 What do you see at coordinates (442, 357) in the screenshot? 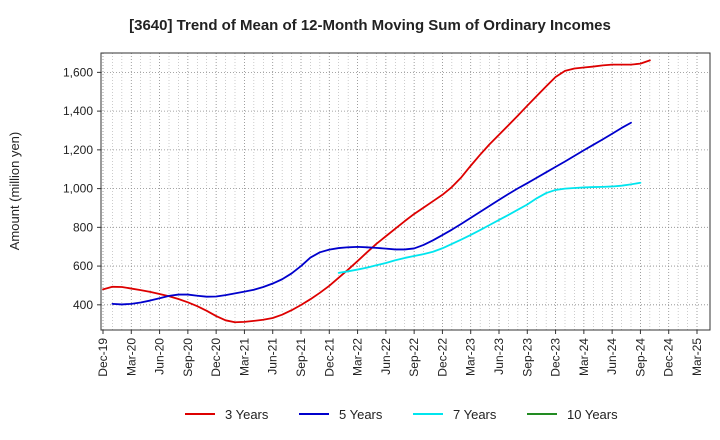
I see `x-tick-label: Dec-22` at bounding box center [442, 357].